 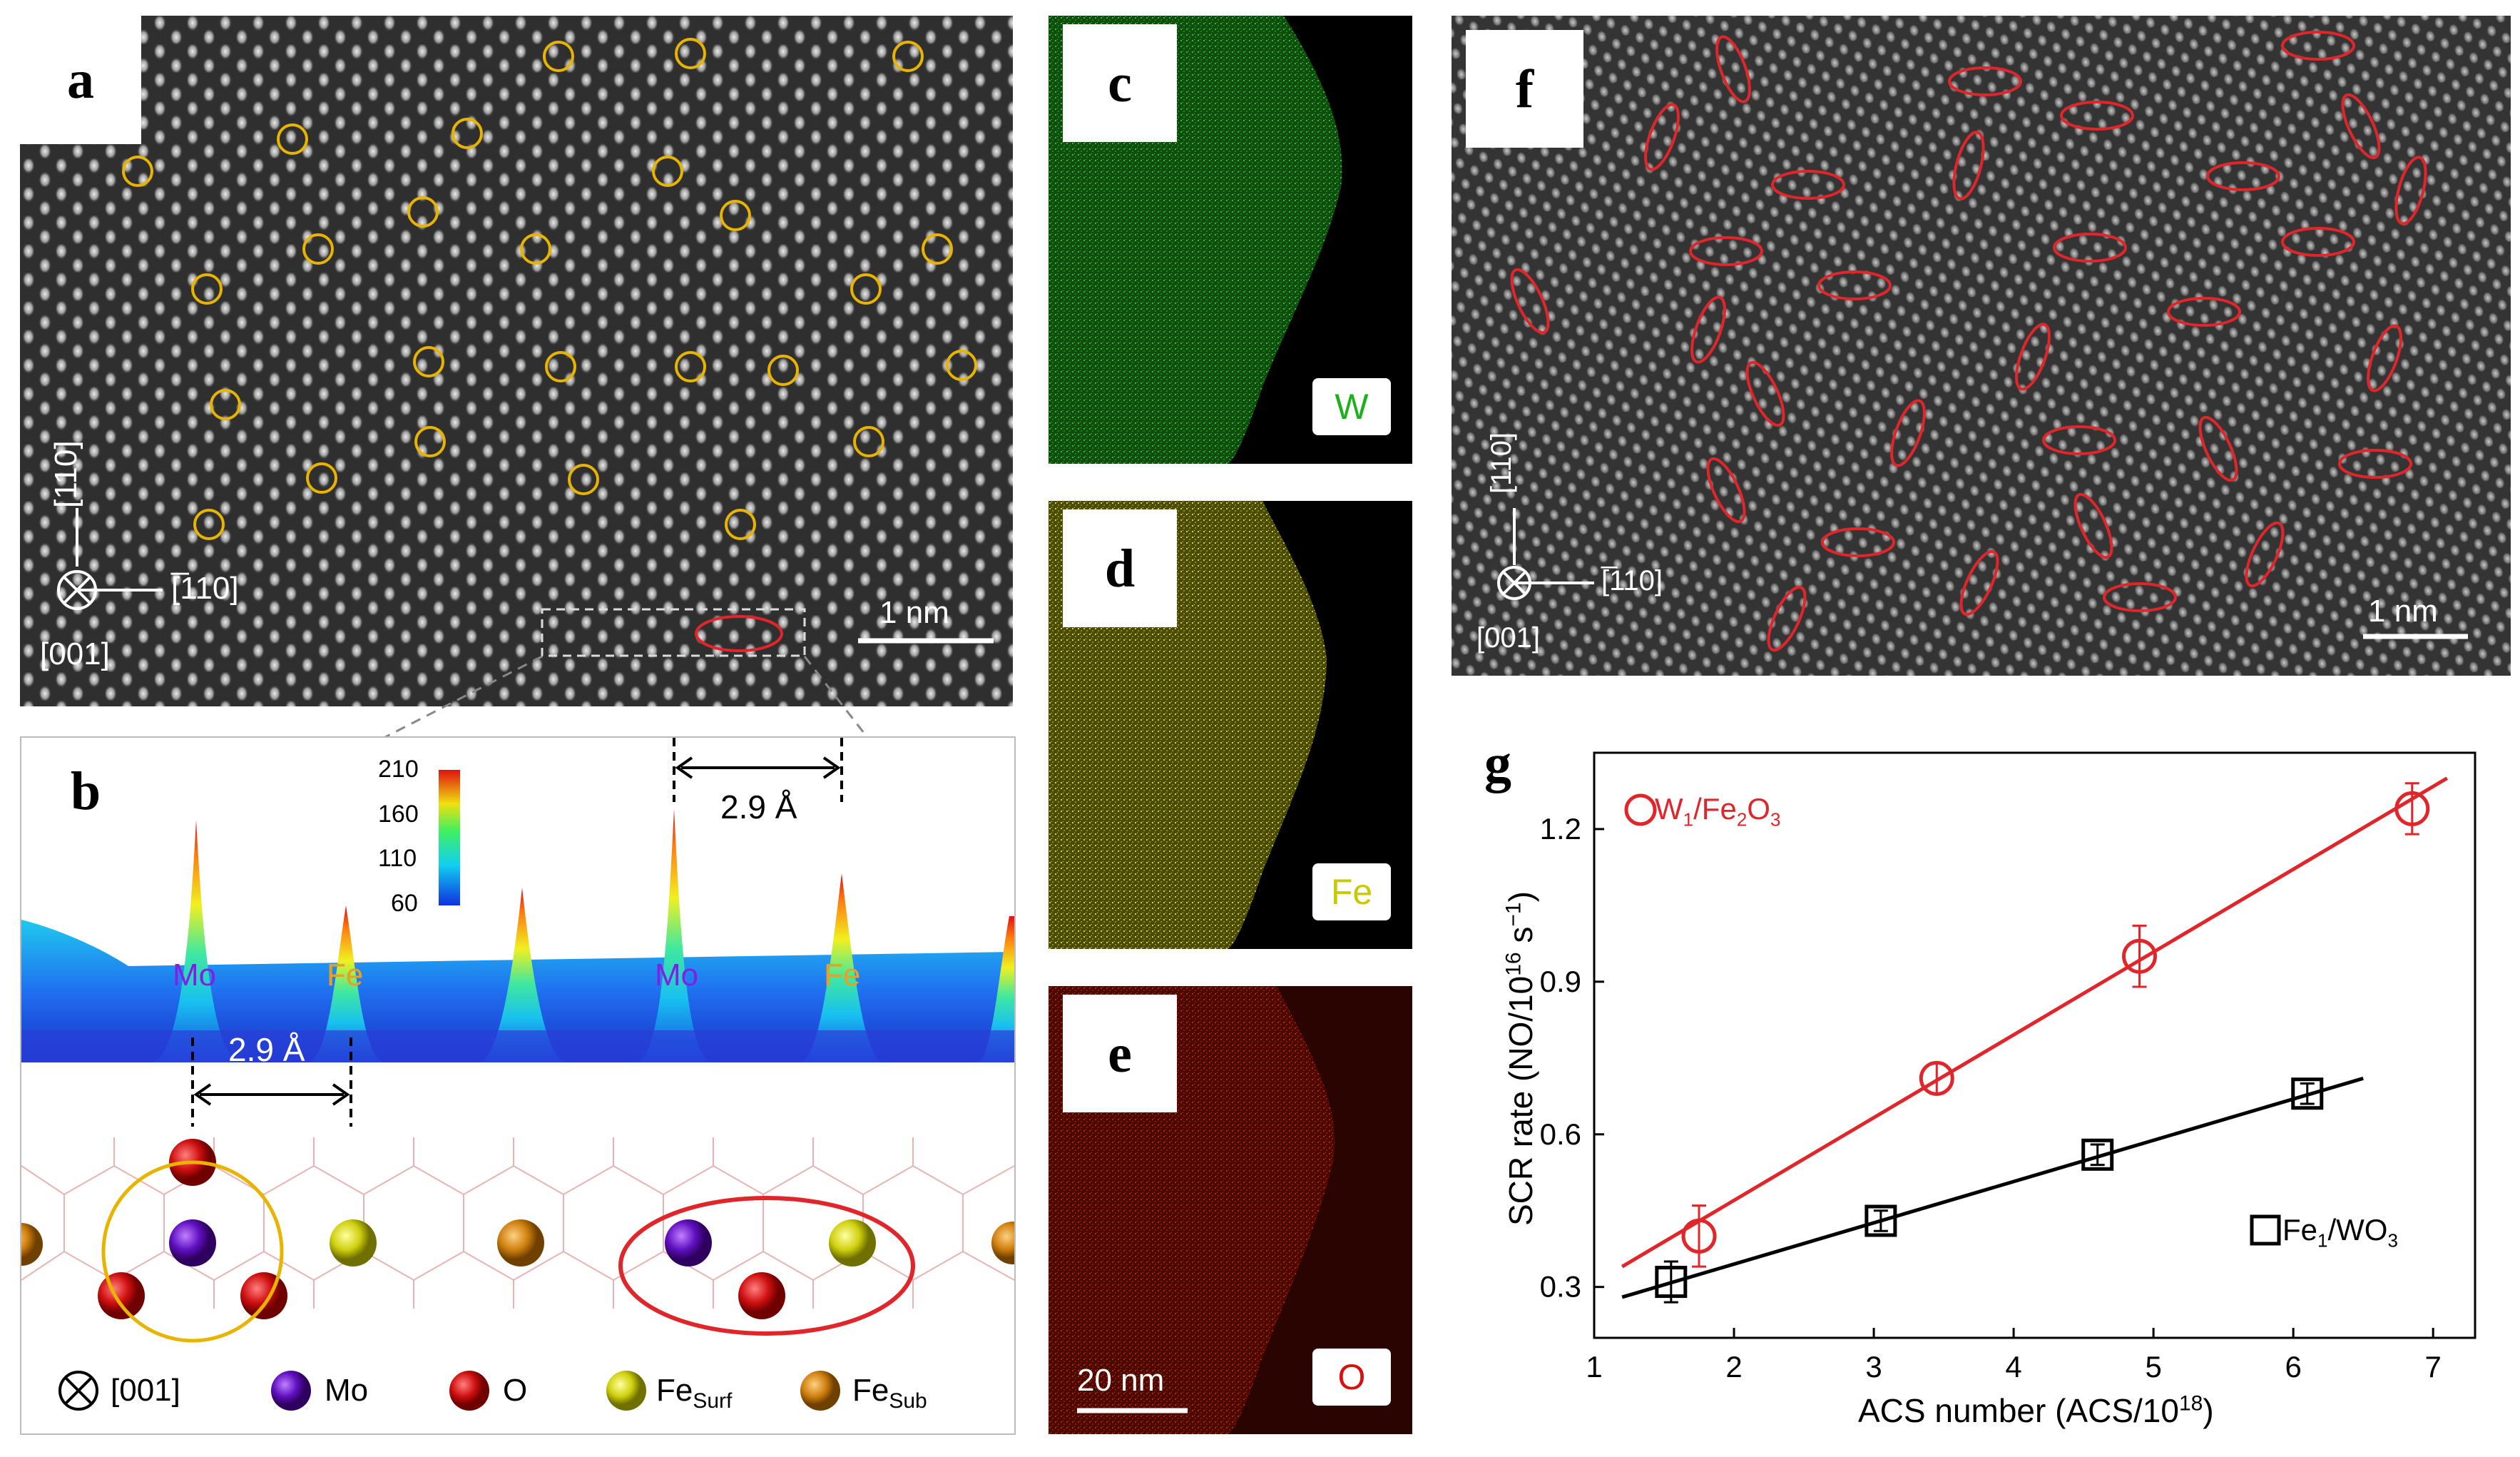 What do you see at coordinates (1873, 1367) in the screenshot?
I see `x-tick-label: 3` at bounding box center [1873, 1367].